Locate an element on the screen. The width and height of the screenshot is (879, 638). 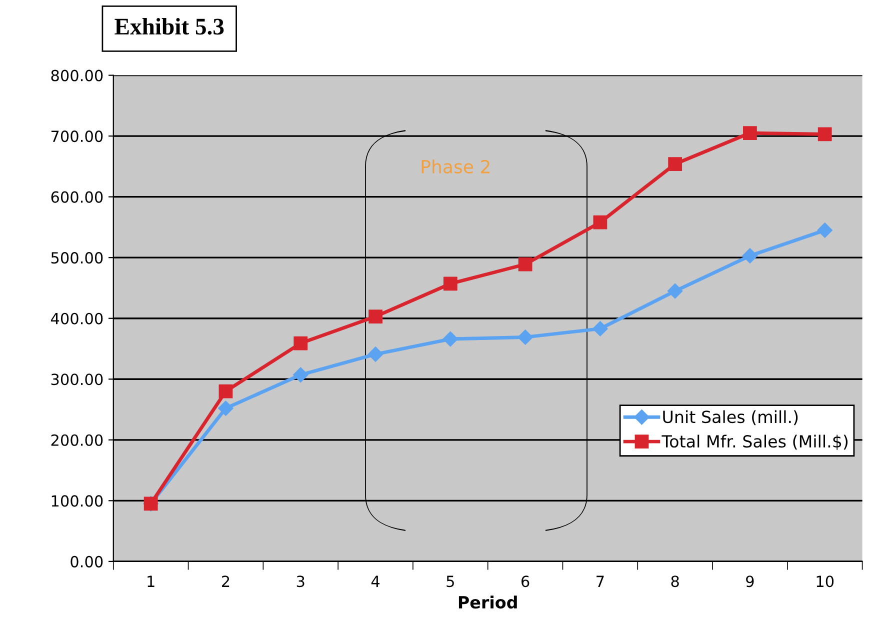
x-tick-label: 1 is located at coordinates (151, 581).